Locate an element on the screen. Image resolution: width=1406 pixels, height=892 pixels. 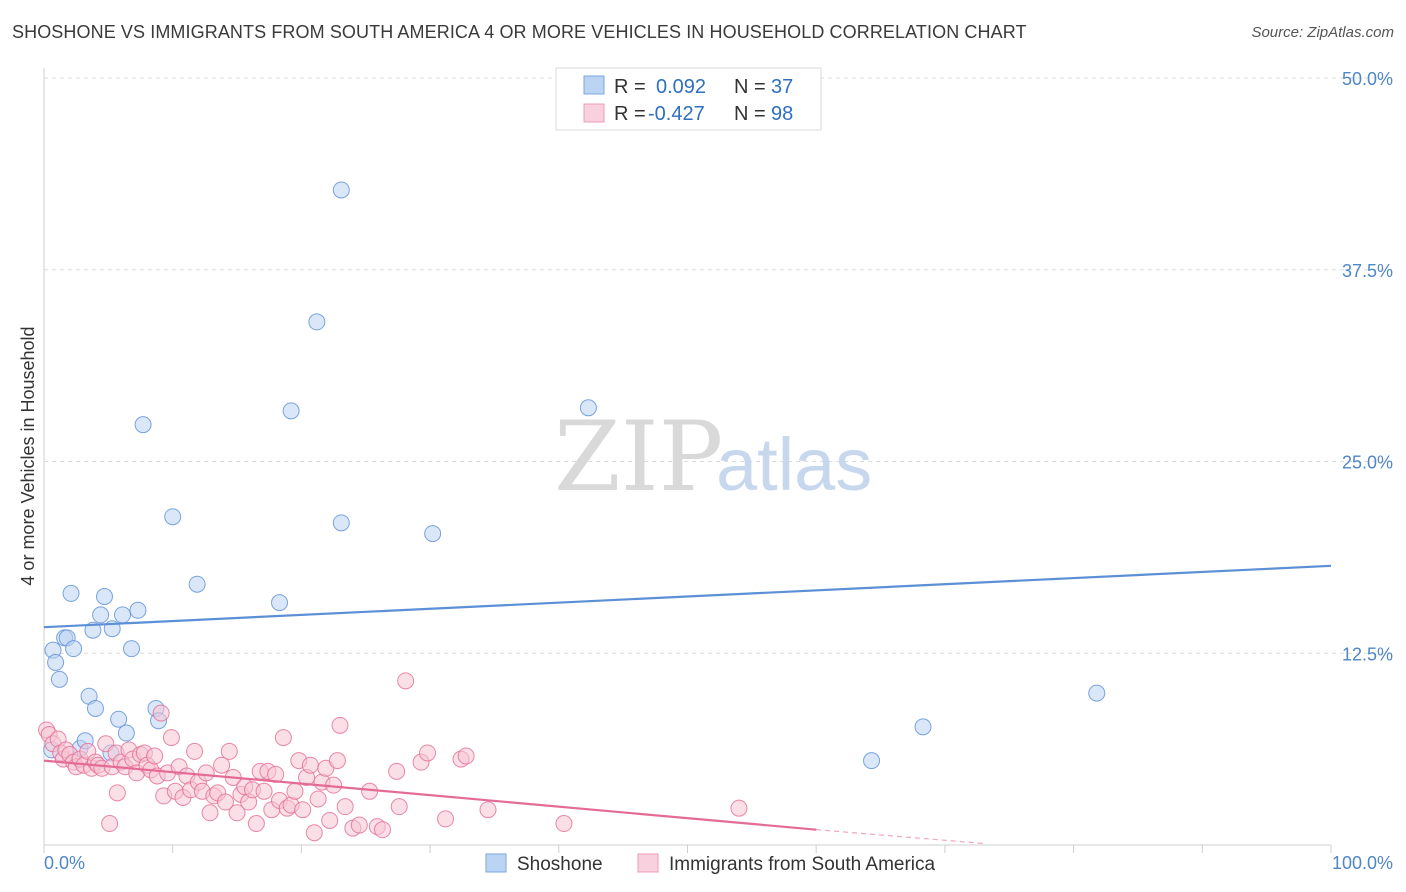
legend-r-value-1: 0.092 is located at coordinates (681, 87).